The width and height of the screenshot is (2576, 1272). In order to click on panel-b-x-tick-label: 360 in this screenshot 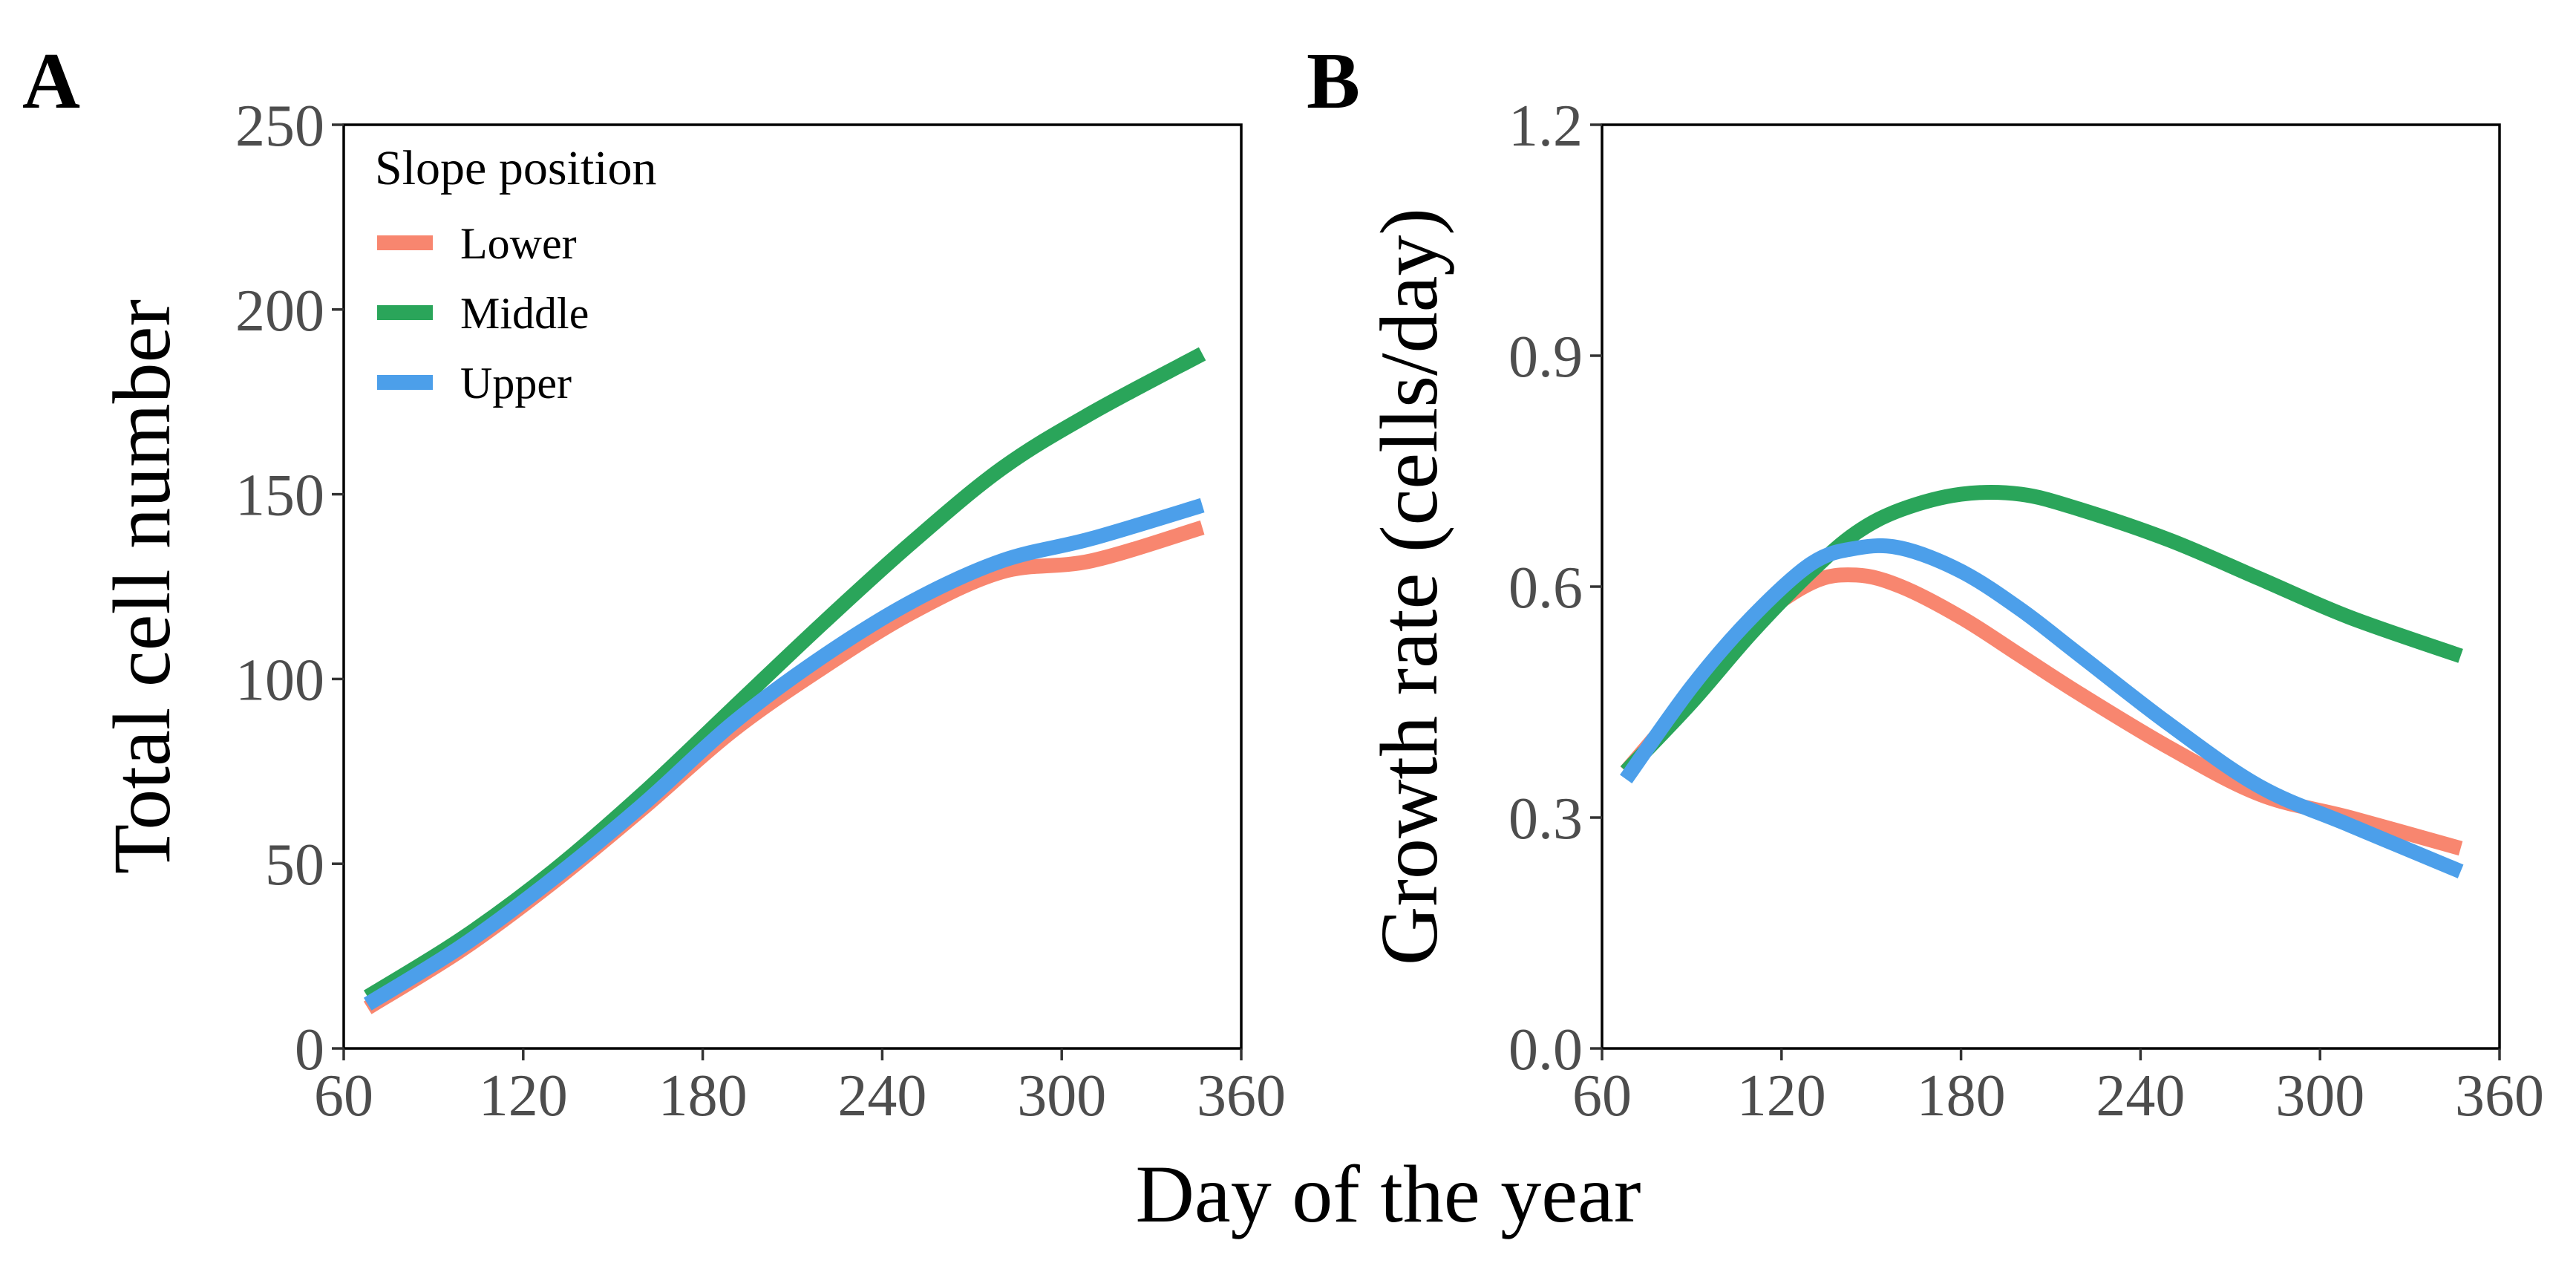, I will do `click(2499, 1096)`.